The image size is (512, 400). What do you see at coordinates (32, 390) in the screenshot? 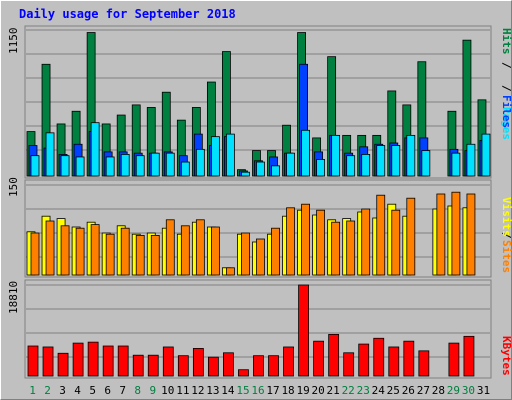
I see `day-label: 1` at bounding box center [32, 390].